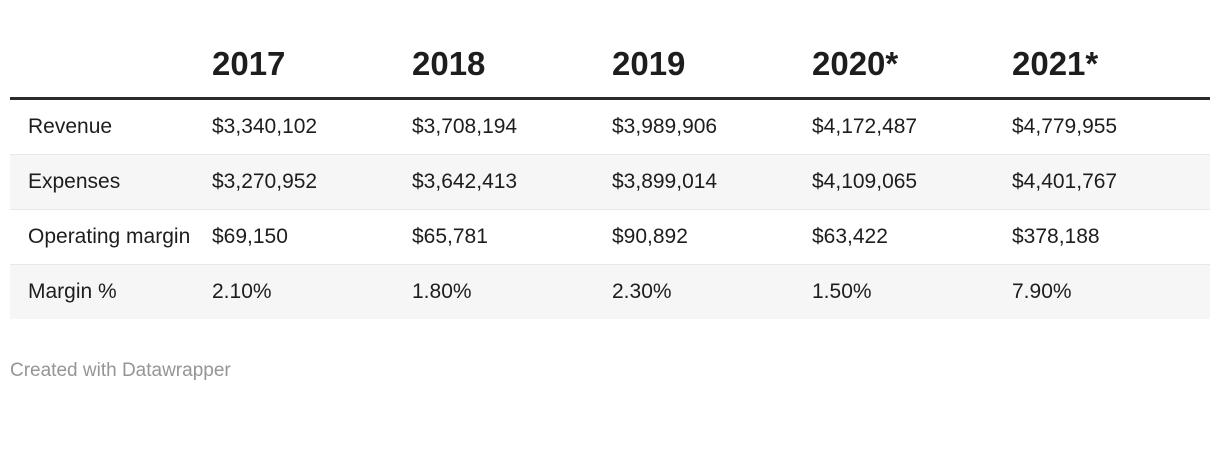  Describe the element at coordinates (72, 291) in the screenshot. I see `row-label-margin-percent: Margin %` at that location.